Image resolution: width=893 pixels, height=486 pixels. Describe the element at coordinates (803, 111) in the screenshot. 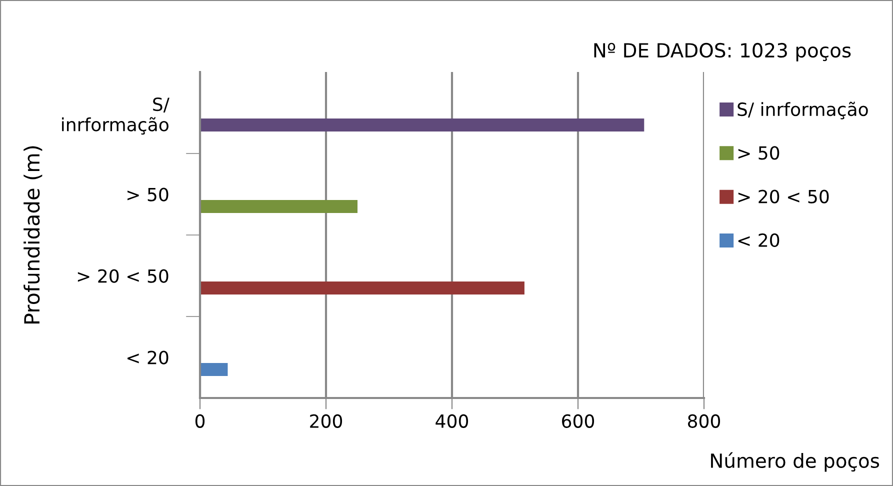

I see `legend-label: S/ inrformação` at that location.